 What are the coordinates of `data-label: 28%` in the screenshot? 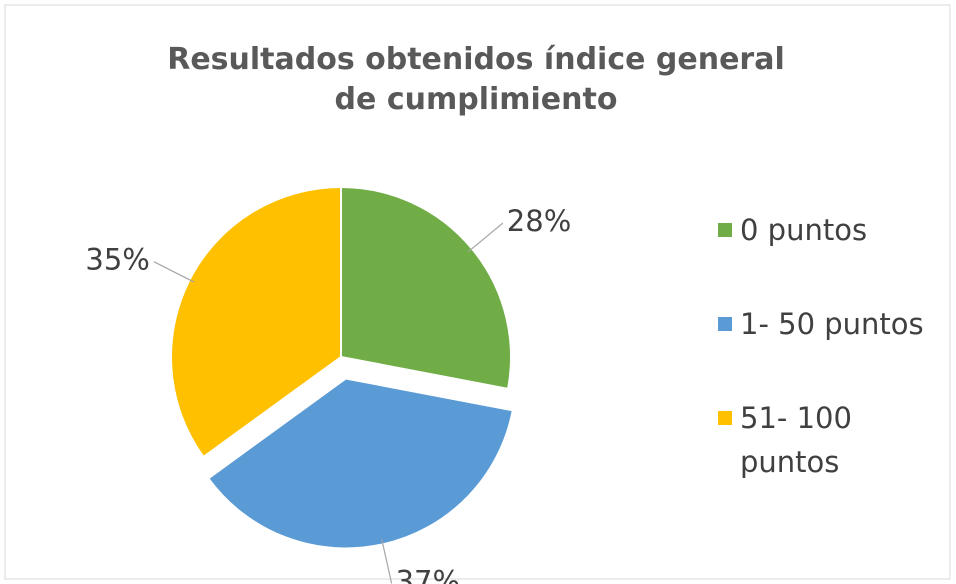 It's located at (539, 221).